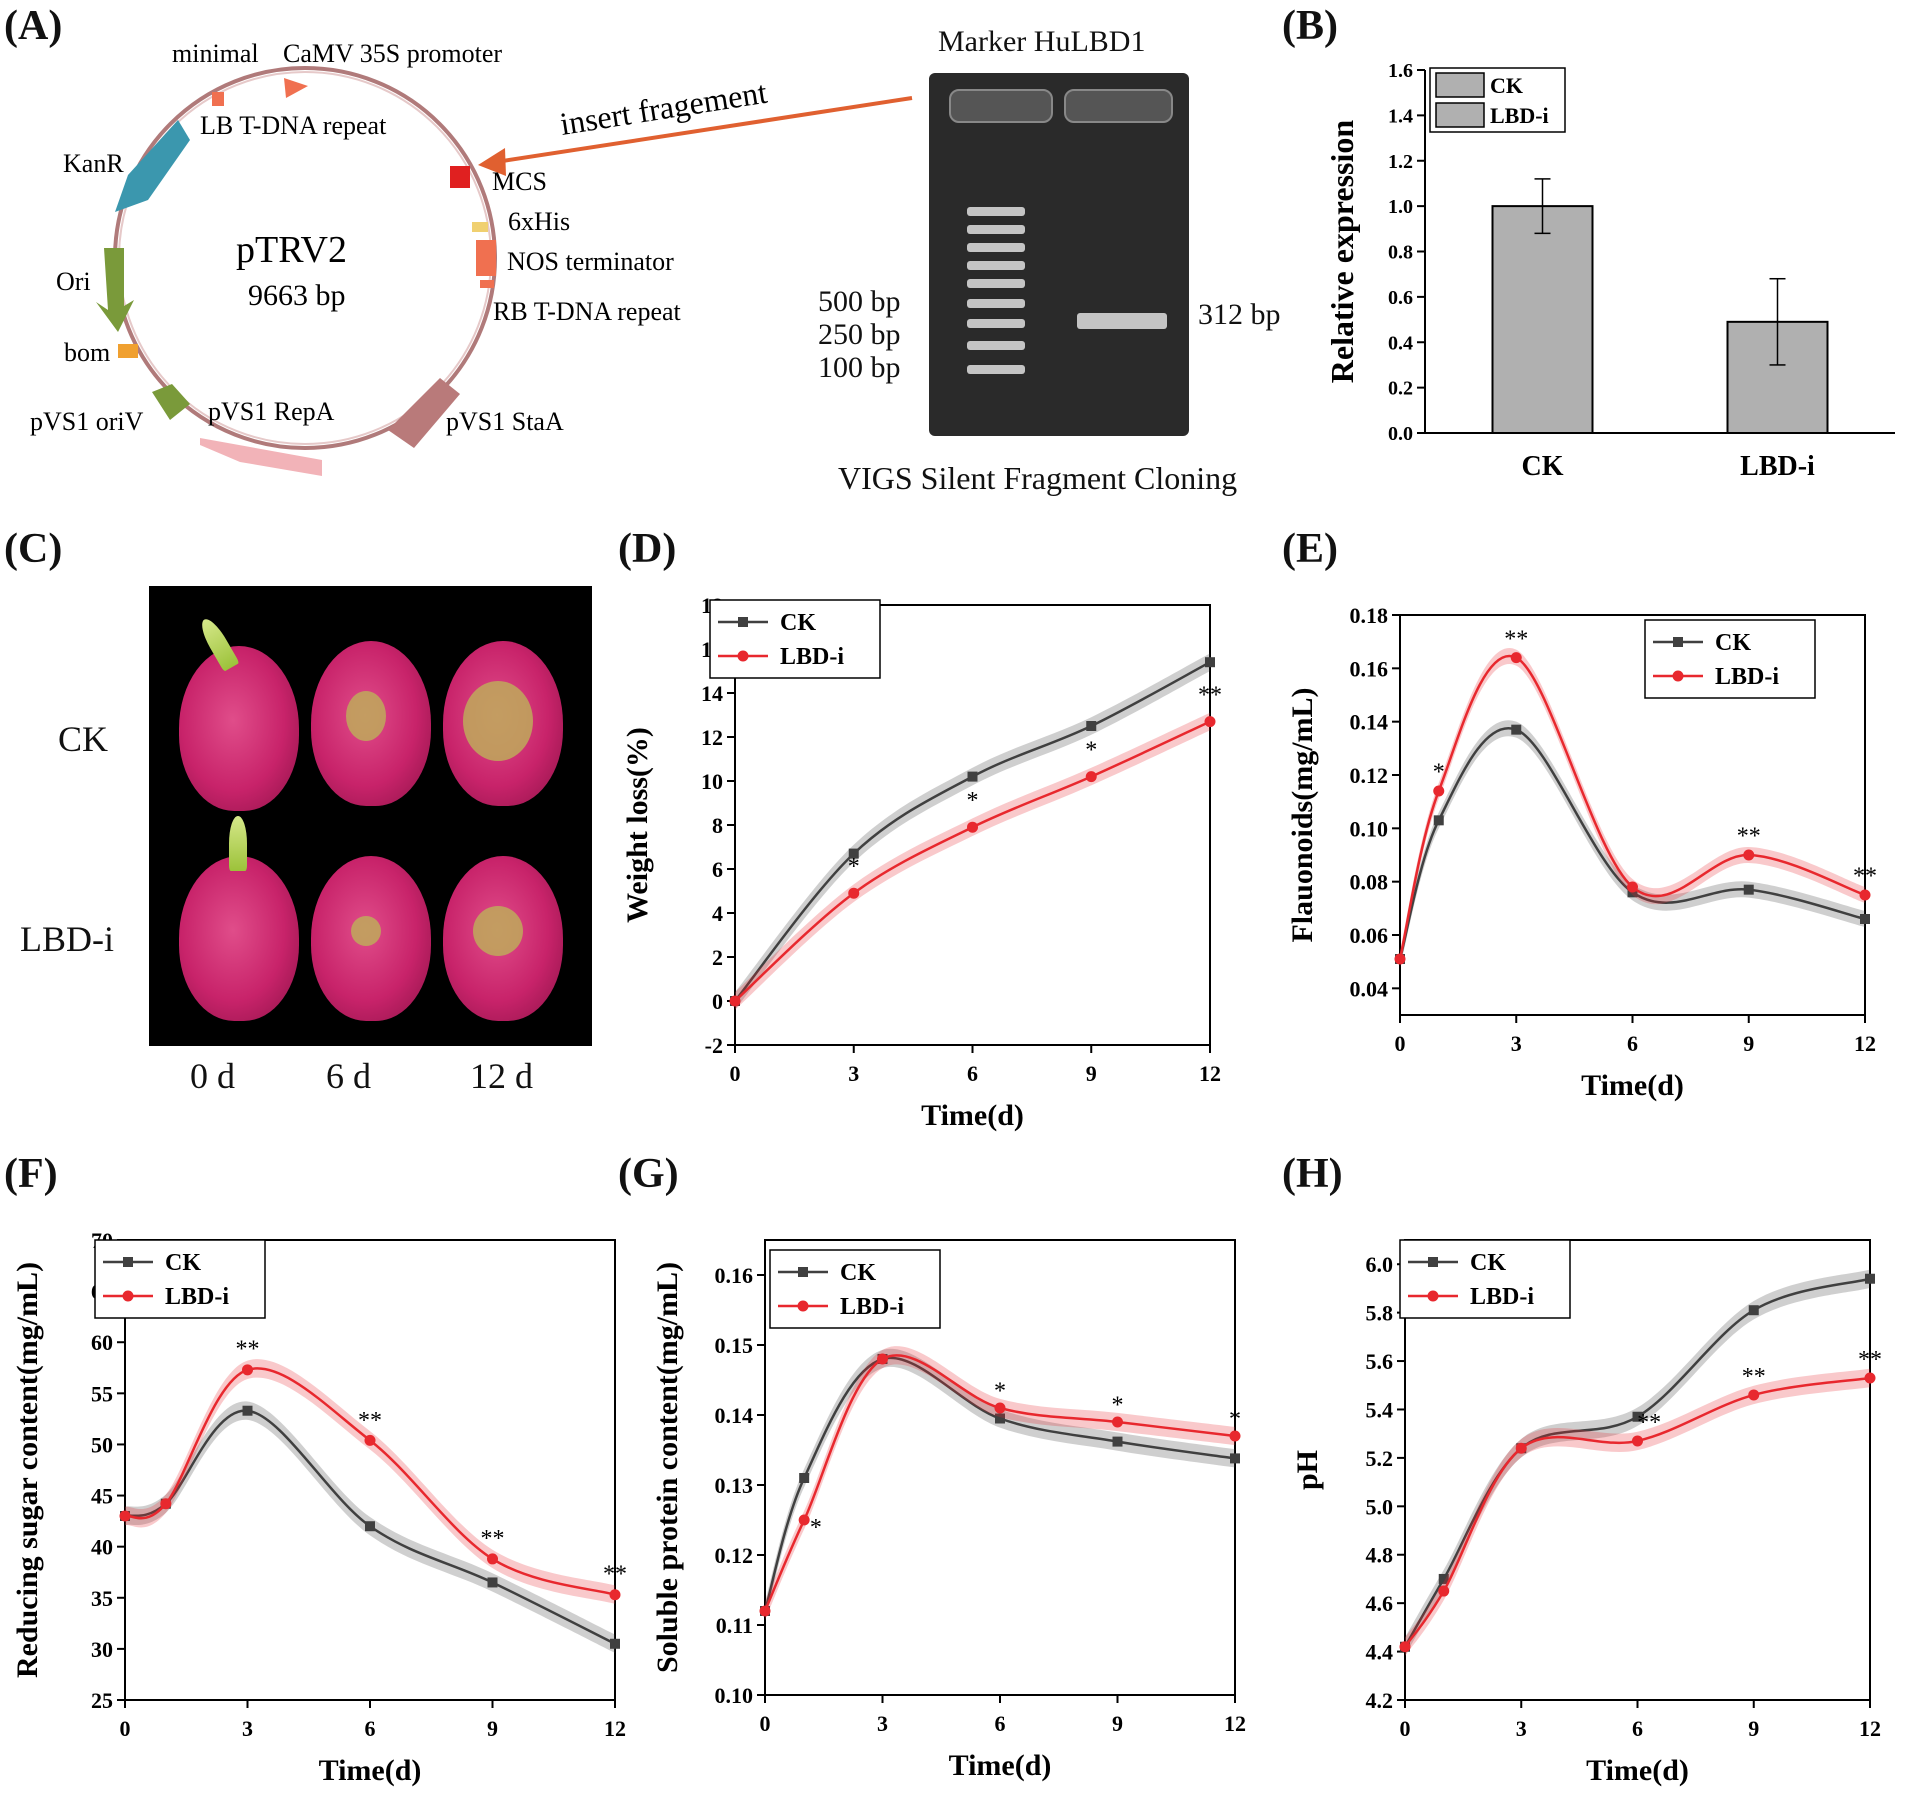 This screenshot has height=1794, width=1905. Describe the element at coordinates (539, 221) in the screenshot. I see `label-his: 6xHis` at that location.